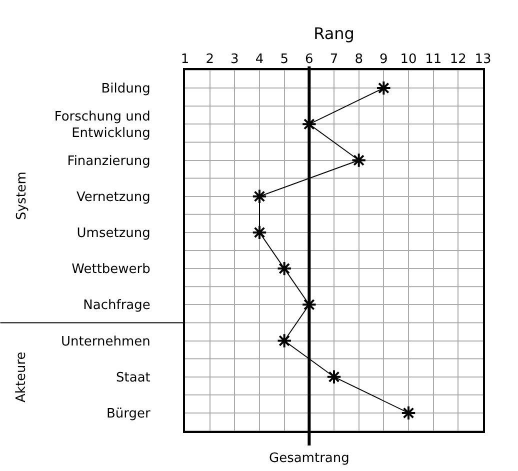 The height and width of the screenshot is (471, 518). What do you see at coordinates (111, 270) in the screenshot?
I see `y-tick-label: Wettbewerb` at bounding box center [111, 270].